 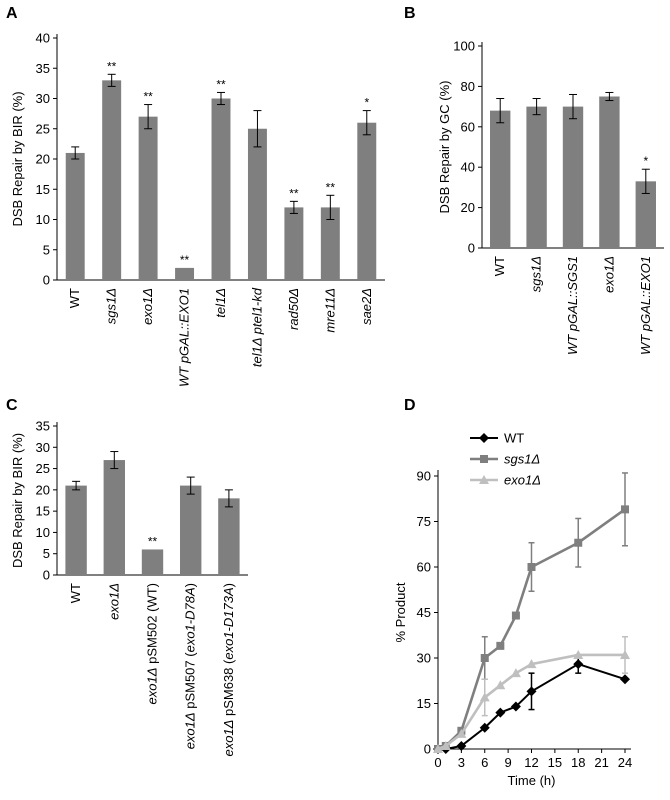 What do you see at coordinates (508, 762) in the screenshot?
I see `x-tick-label: 9` at bounding box center [508, 762].